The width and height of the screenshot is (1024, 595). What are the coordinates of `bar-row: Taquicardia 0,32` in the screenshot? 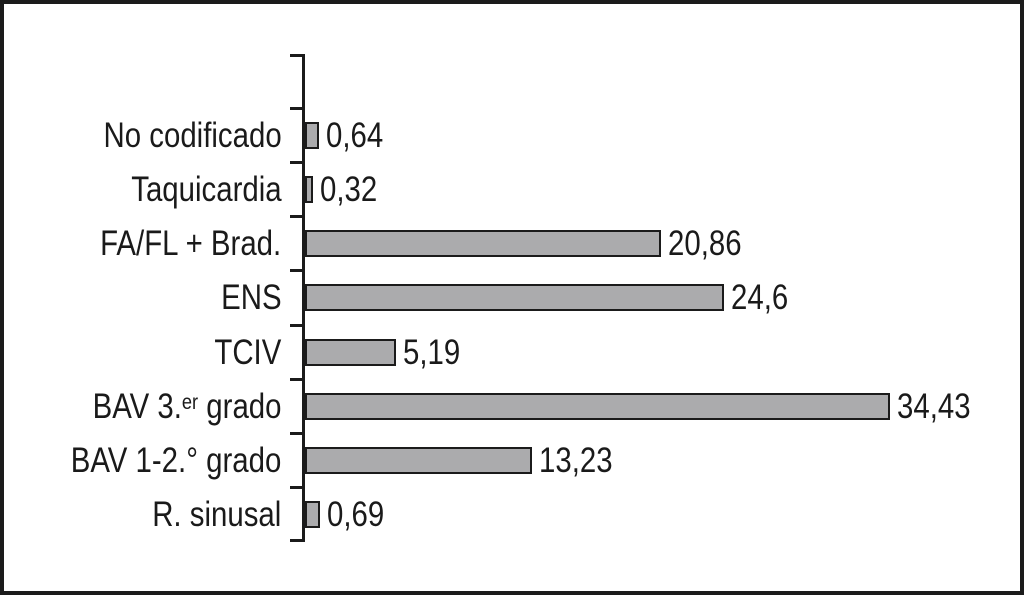 It's located at (512, 189).